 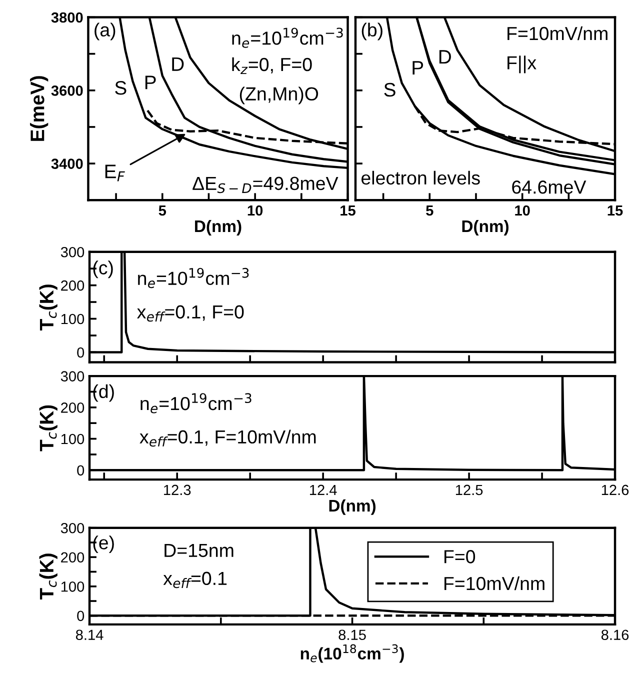 What do you see at coordinates (67, 163) in the screenshot?
I see `y-tick-label: 3400` at bounding box center [67, 163].